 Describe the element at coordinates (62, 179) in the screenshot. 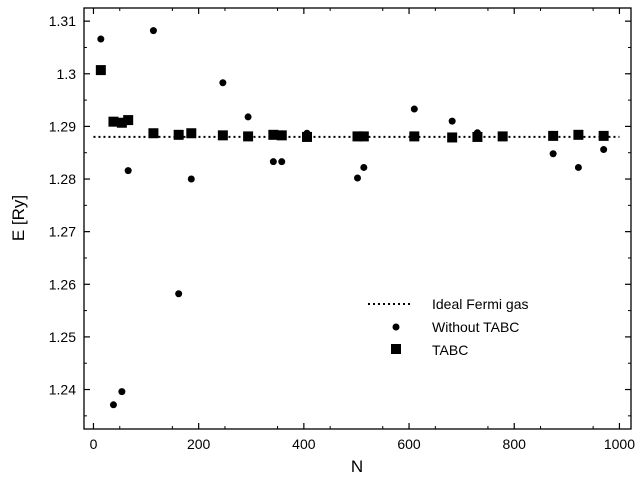

I see `y-tick-label: 1.28` at that location.